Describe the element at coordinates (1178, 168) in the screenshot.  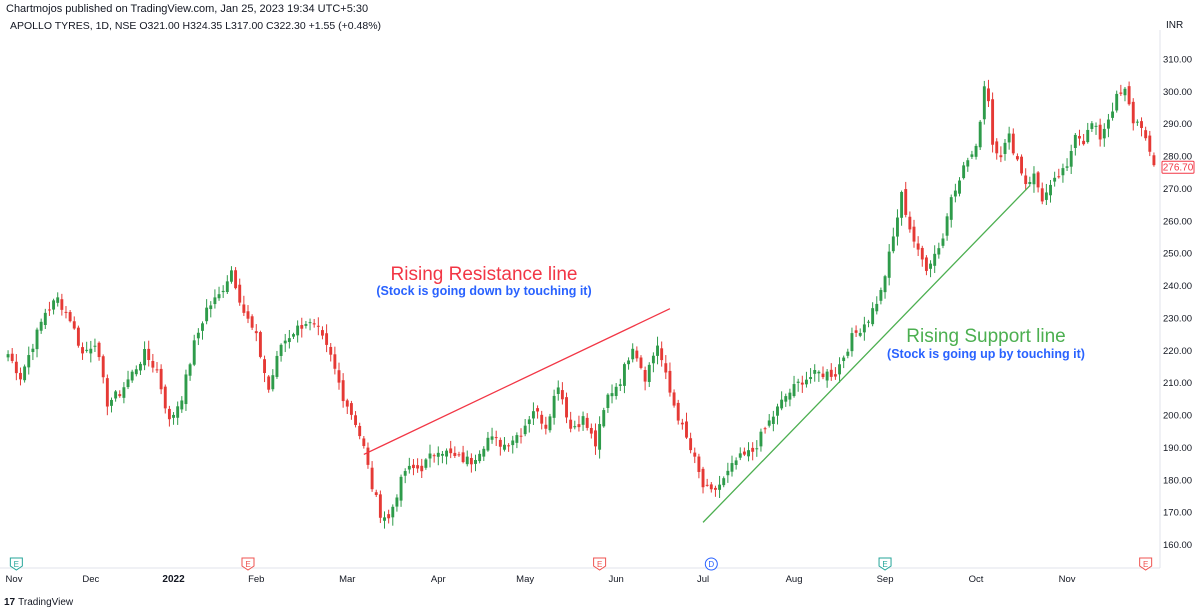
I see `last-price-value: 276.70` at that location.